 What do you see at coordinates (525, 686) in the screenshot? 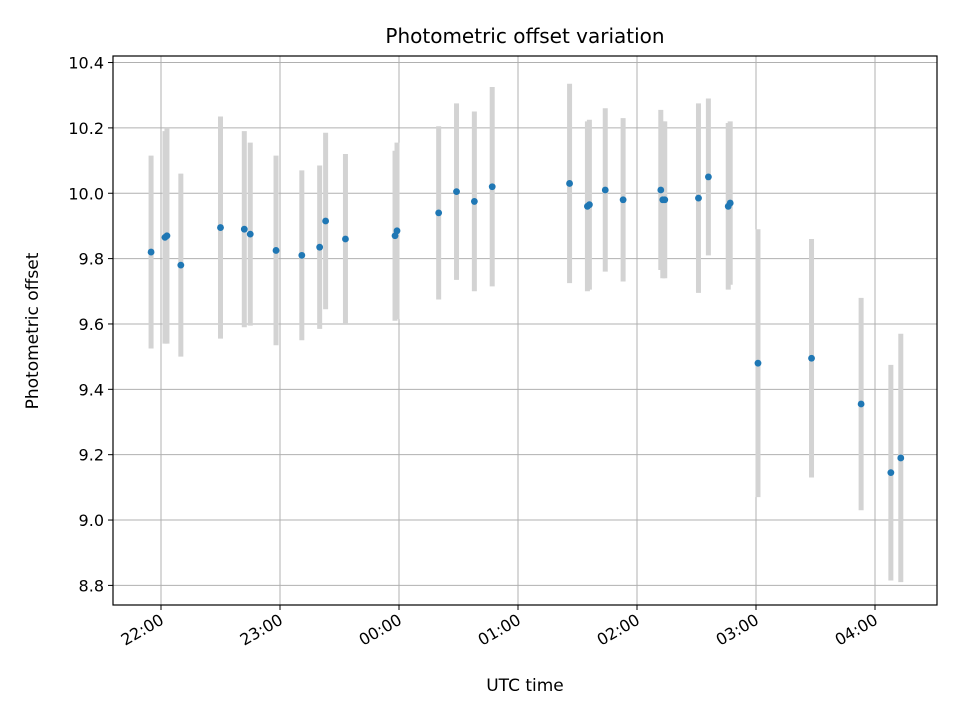
I see `x-axis-label: UTC time` at bounding box center [525, 686].